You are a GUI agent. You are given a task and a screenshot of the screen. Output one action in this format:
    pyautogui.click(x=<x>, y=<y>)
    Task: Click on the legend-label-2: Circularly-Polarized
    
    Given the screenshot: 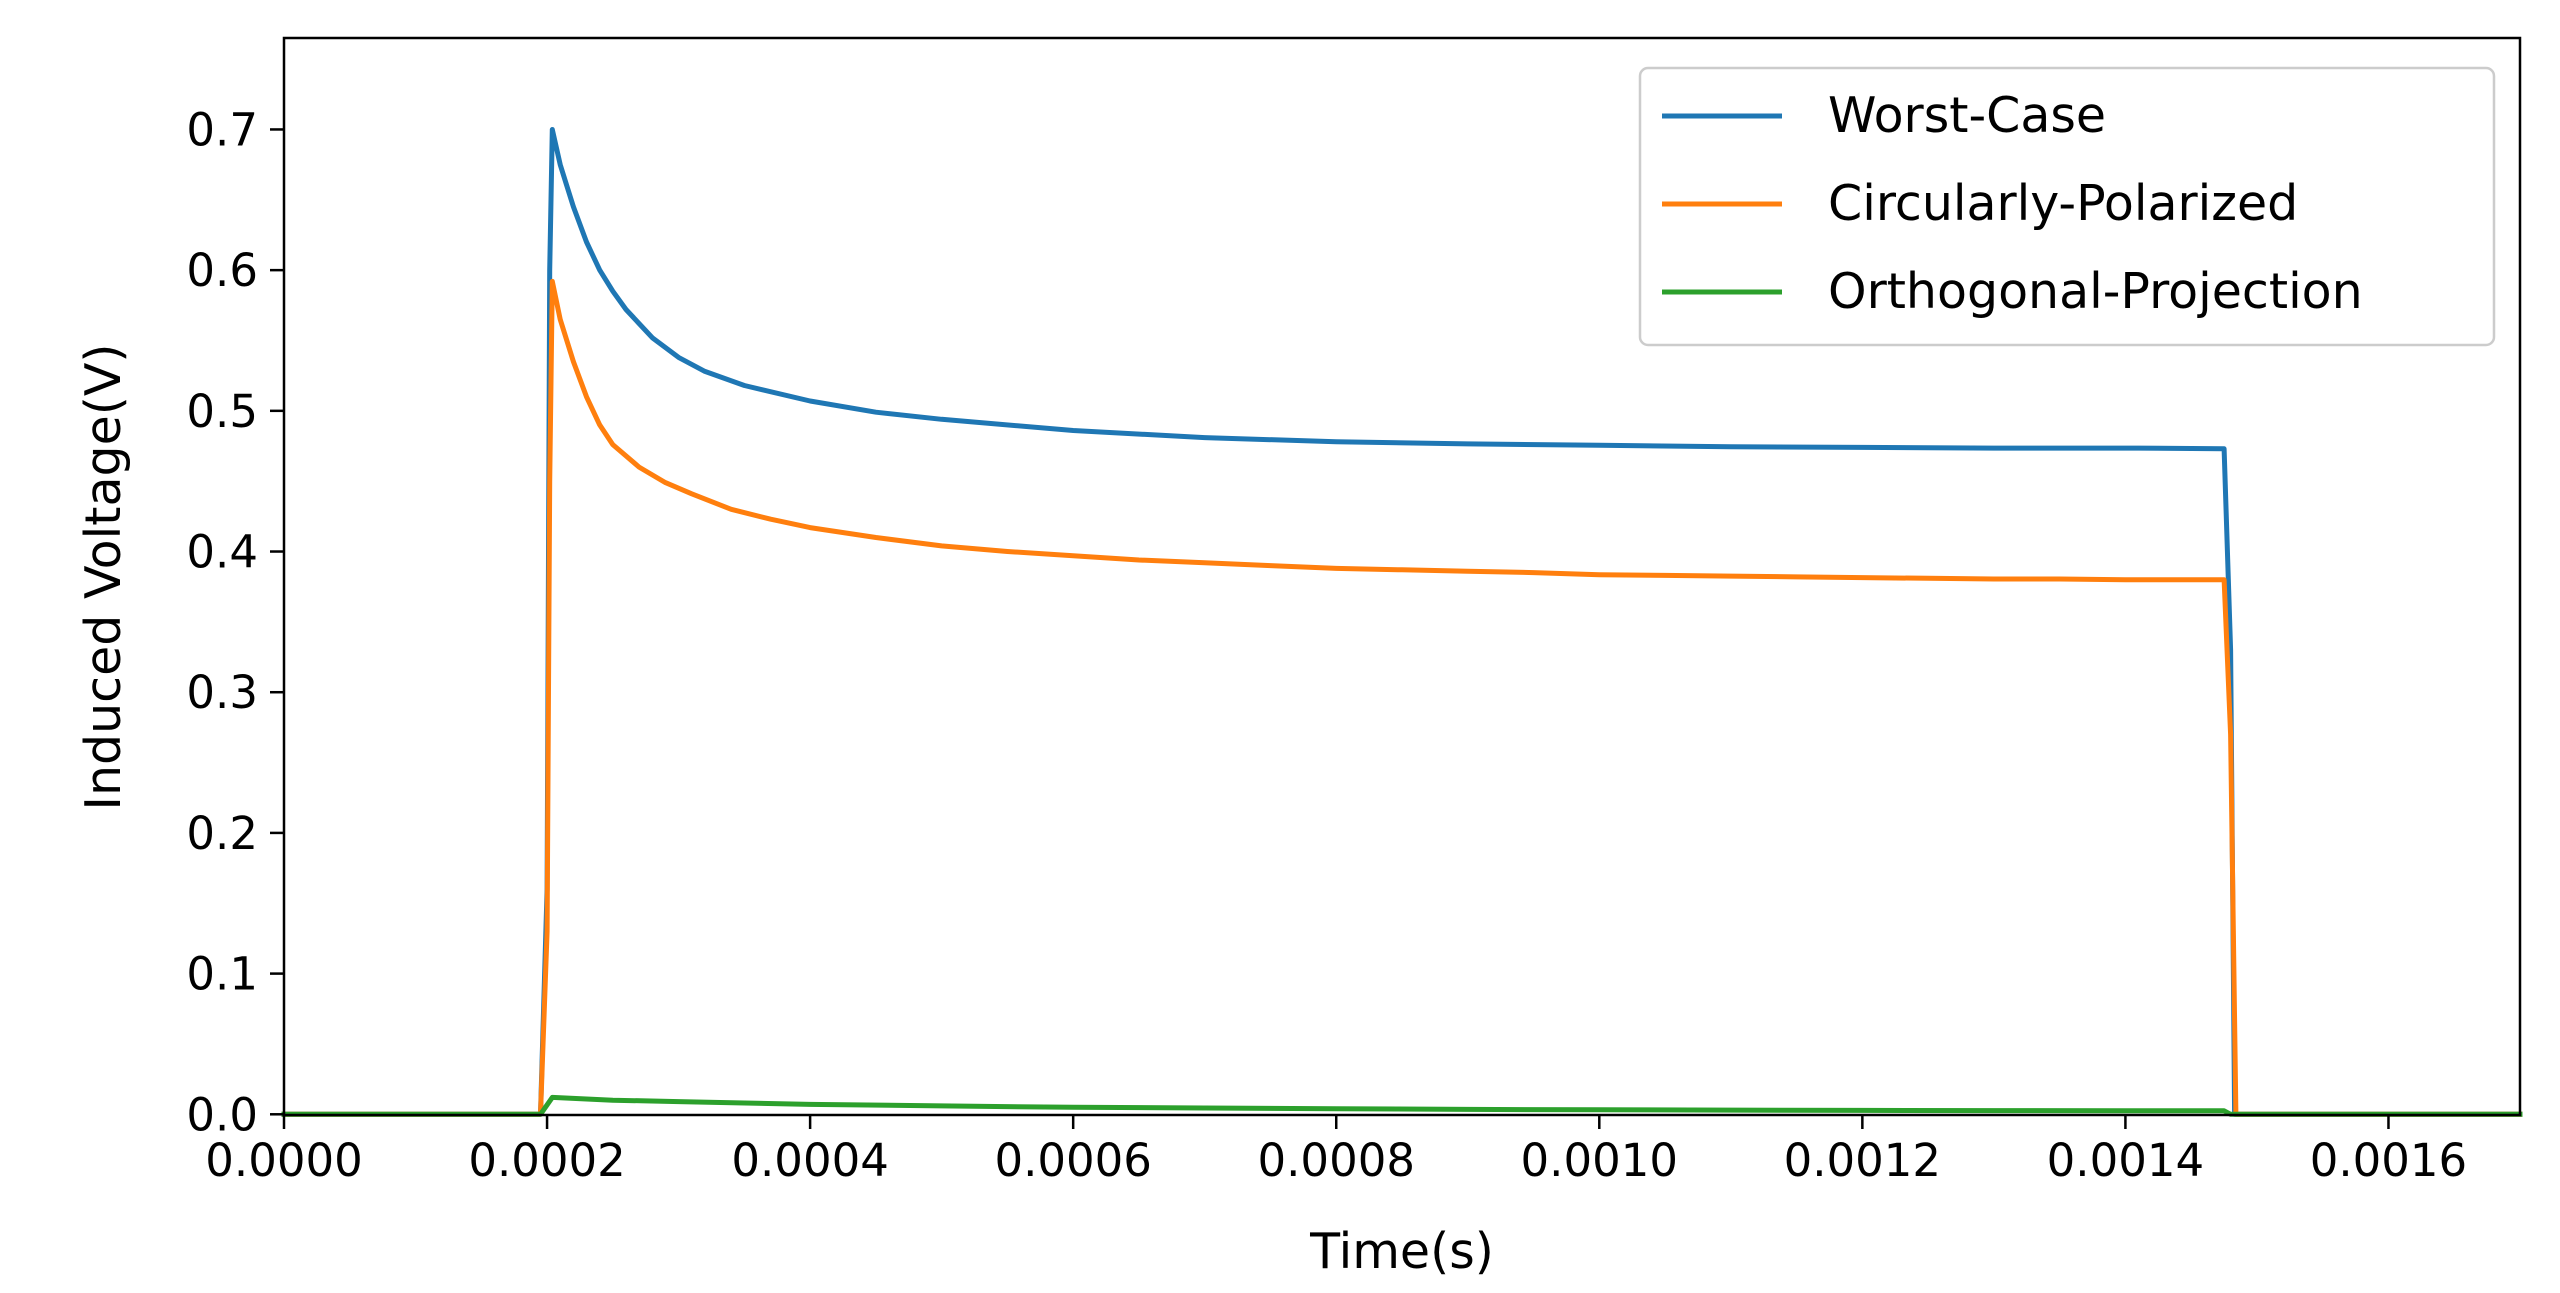 What is the action you would take?
    pyautogui.click(x=2063, y=203)
    